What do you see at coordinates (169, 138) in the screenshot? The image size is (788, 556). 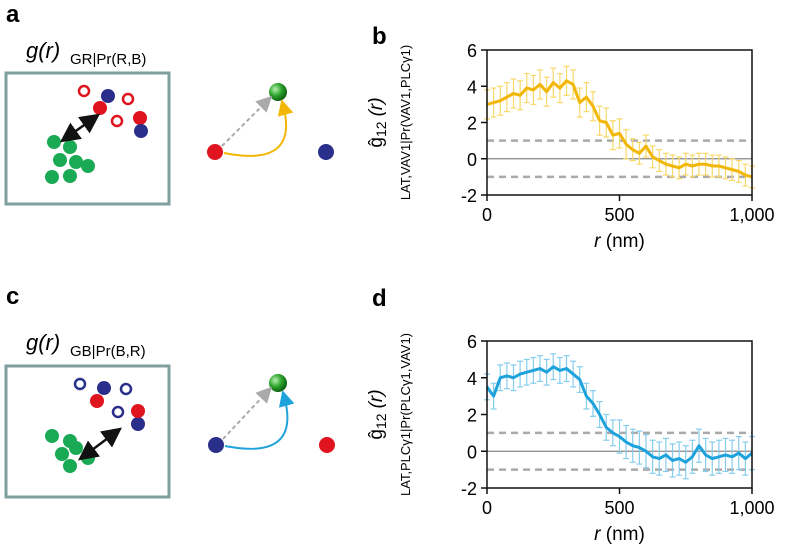 I see `diagram-a` at bounding box center [169, 138].